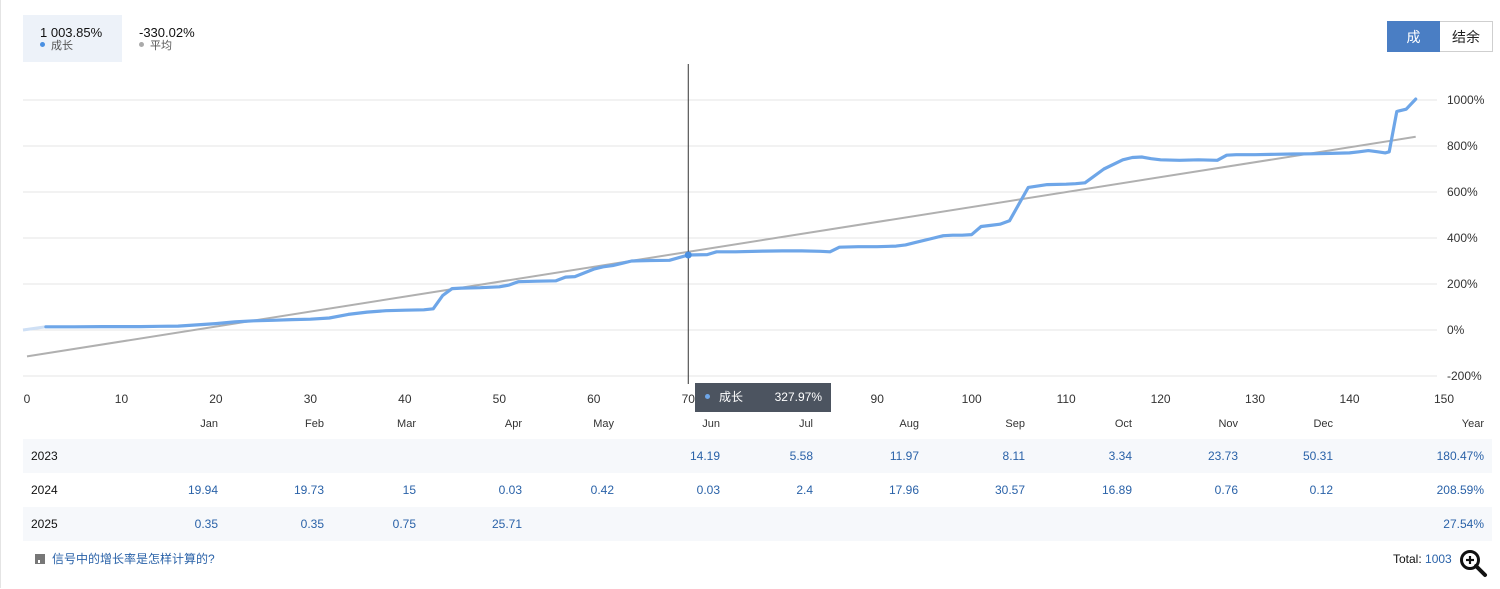 The image size is (1500, 589). What do you see at coordinates (1456, 330) in the screenshot?
I see `y-tick-label: 0%` at bounding box center [1456, 330].